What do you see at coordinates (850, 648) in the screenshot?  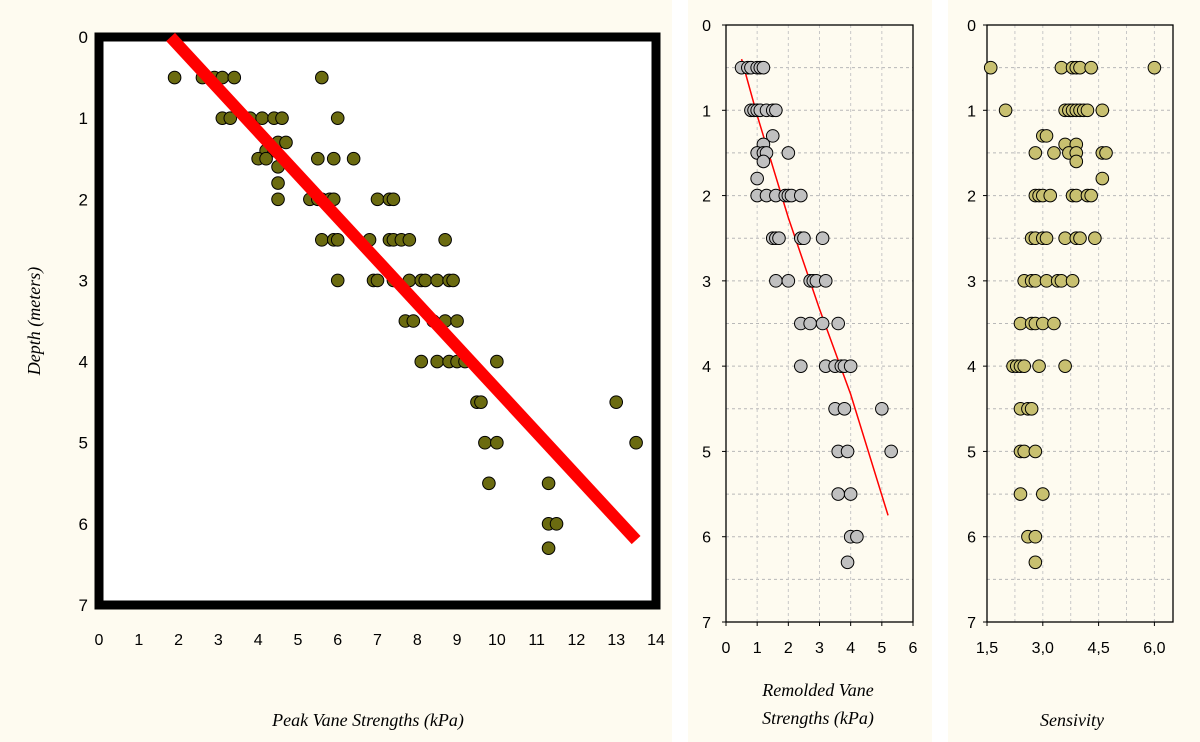 I see `x-tick-label: 4` at bounding box center [850, 648].